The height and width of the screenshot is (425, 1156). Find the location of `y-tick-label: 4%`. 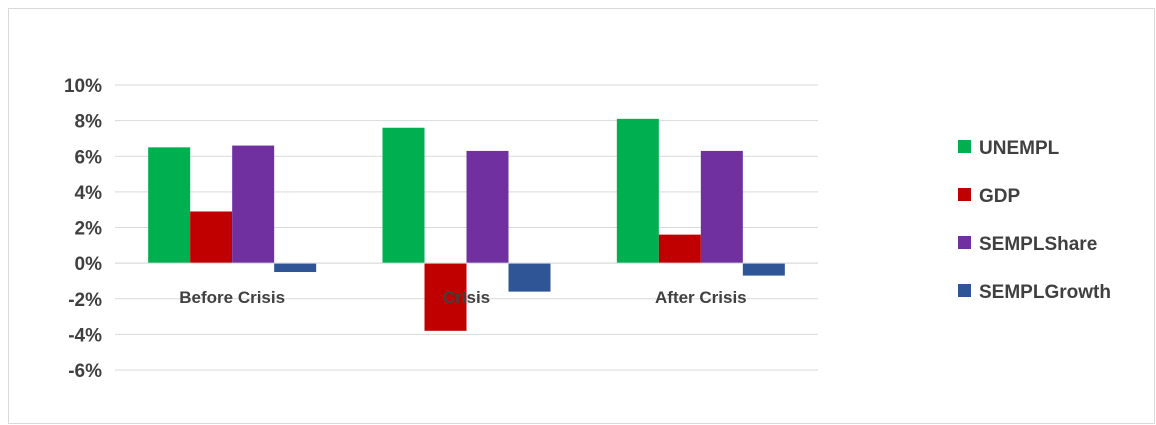

y-tick-label: 4% is located at coordinates (89, 193).